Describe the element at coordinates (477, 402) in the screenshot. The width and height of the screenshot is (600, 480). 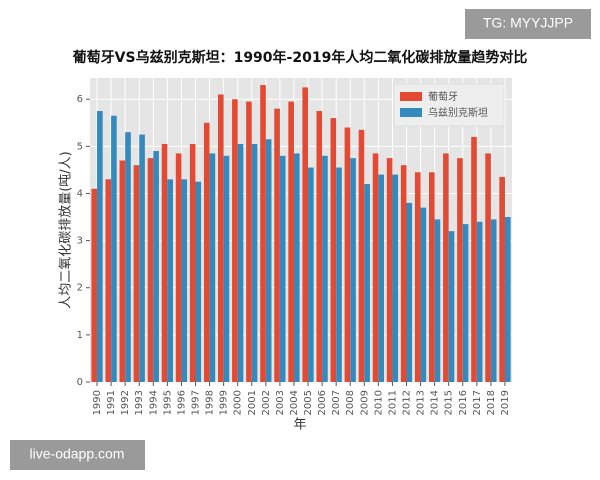
I see `x-tick-label: 2017` at that location.